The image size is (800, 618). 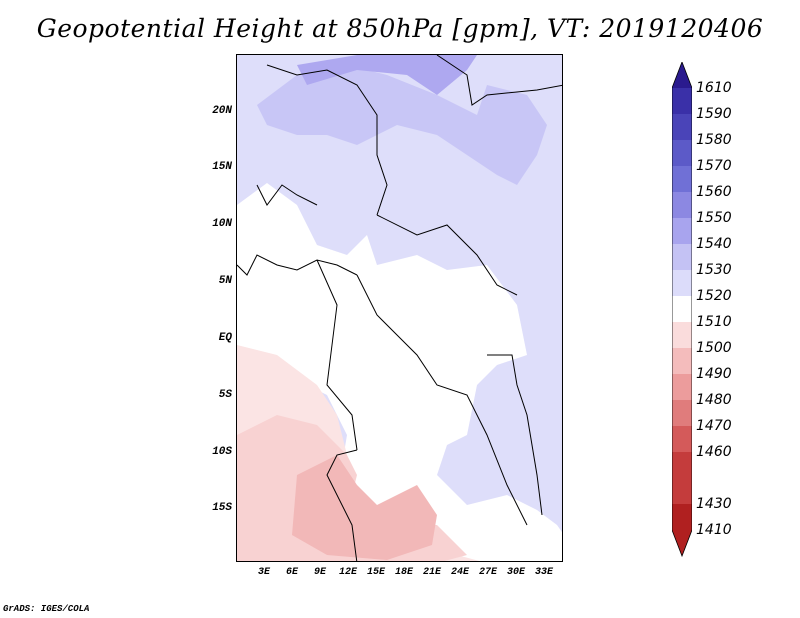 I want to click on legend-label-1410: 1410, so click(x=714, y=530).